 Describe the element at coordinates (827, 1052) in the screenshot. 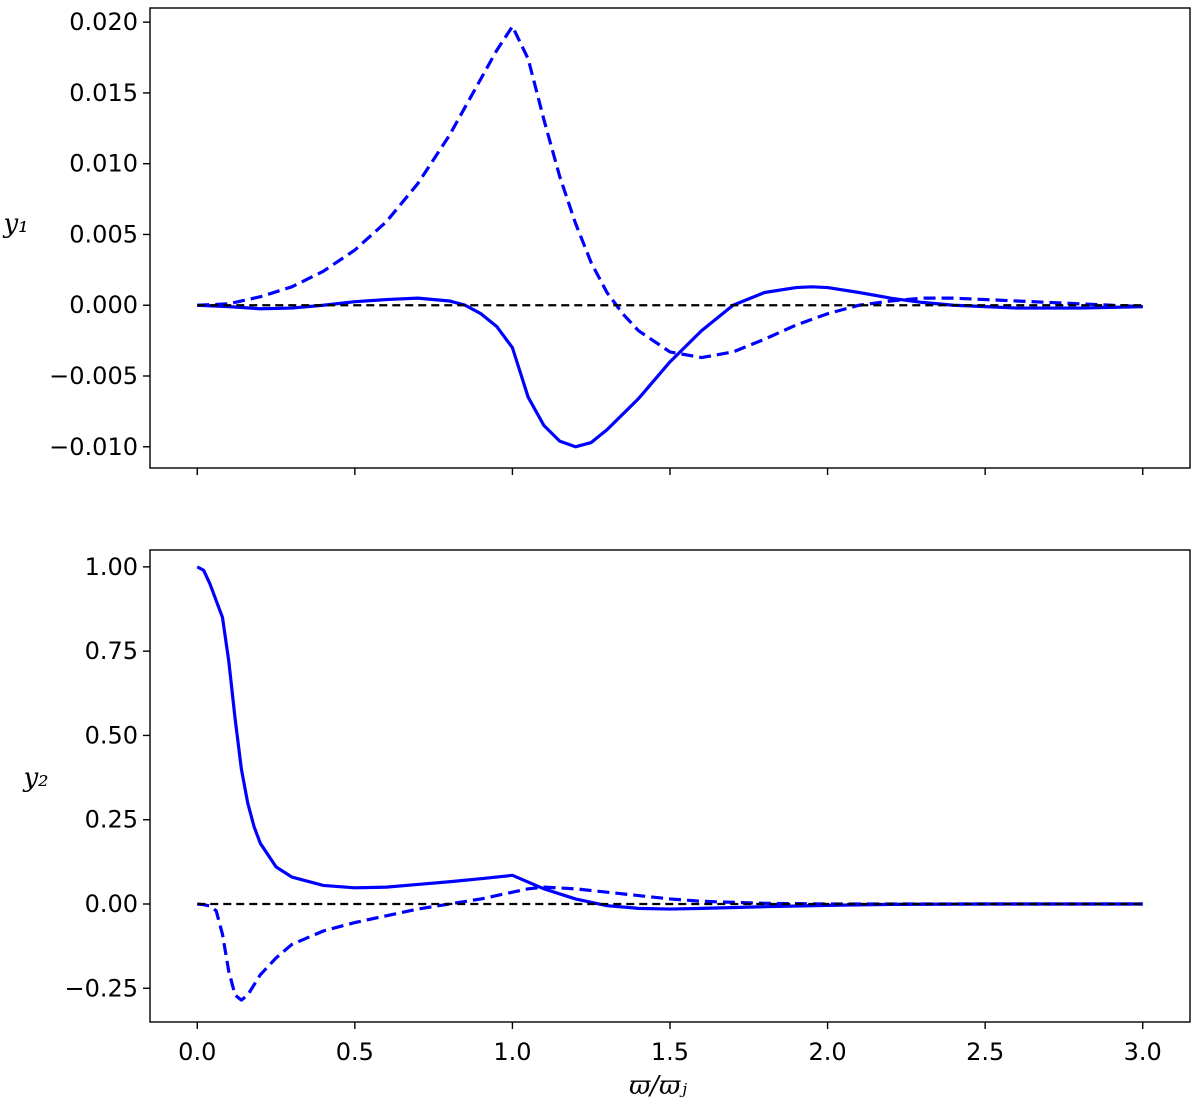

I see `x-tick-label: 2.0` at that location.